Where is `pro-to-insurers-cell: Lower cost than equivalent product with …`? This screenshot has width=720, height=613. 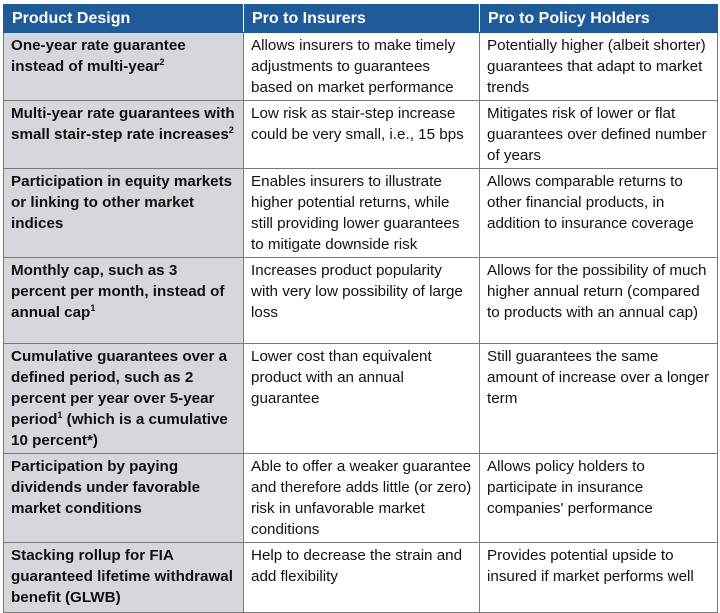
pro-to-insurers-cell: Lower cost than equivalent product with … is located at coordinates (361, 398).